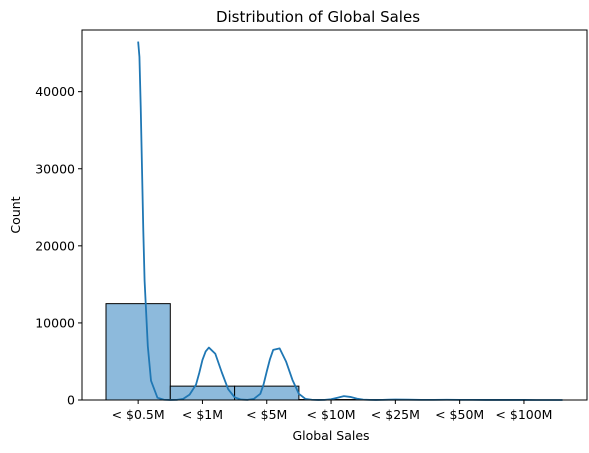 The height and width of the screenshot is (453, 589). What do you see at coordinates (138, 414) in the screenshot?
I see `x-tick-label-0: < $0.5M` at bounding box center [138, 414].